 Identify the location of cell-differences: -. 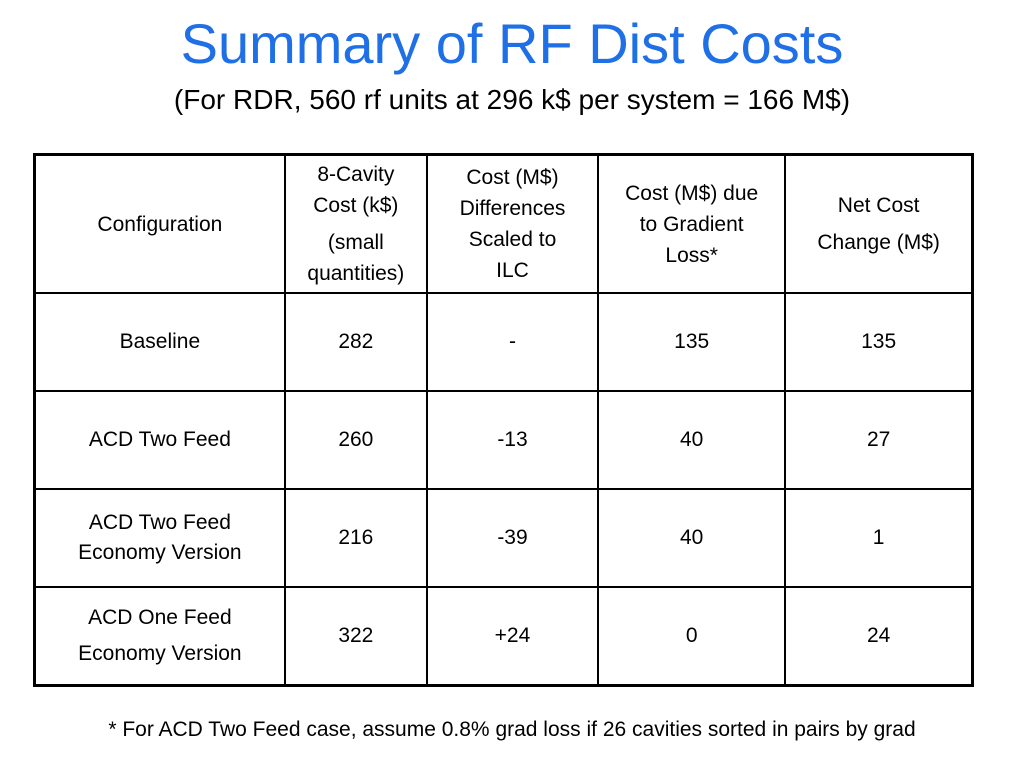
(512, 342).